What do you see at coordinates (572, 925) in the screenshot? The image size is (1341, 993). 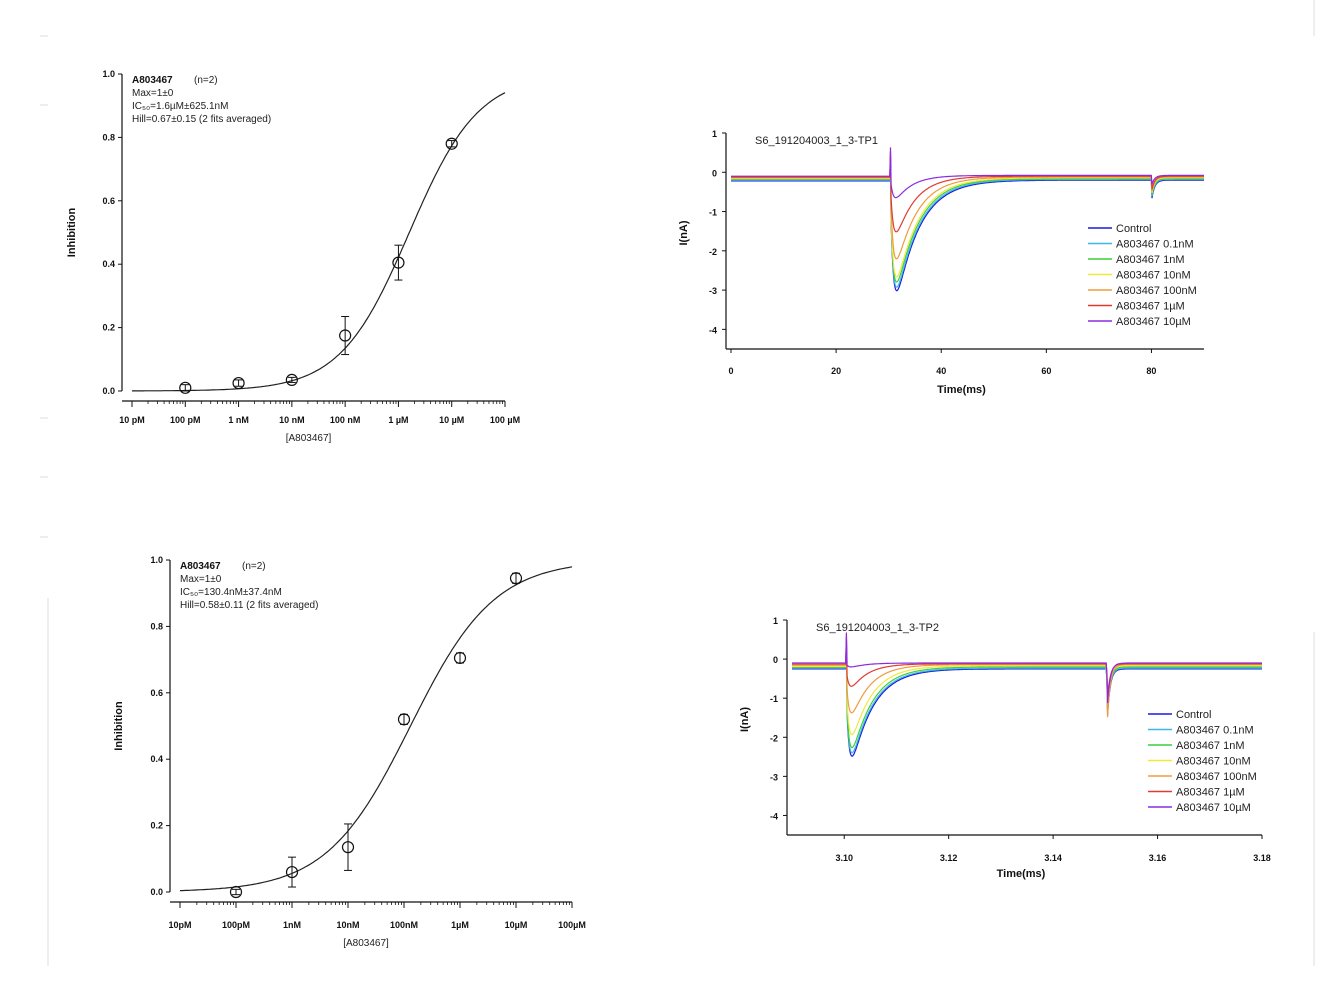 I see `x-tick-label: 100µM` at bounding box center [572, 925].